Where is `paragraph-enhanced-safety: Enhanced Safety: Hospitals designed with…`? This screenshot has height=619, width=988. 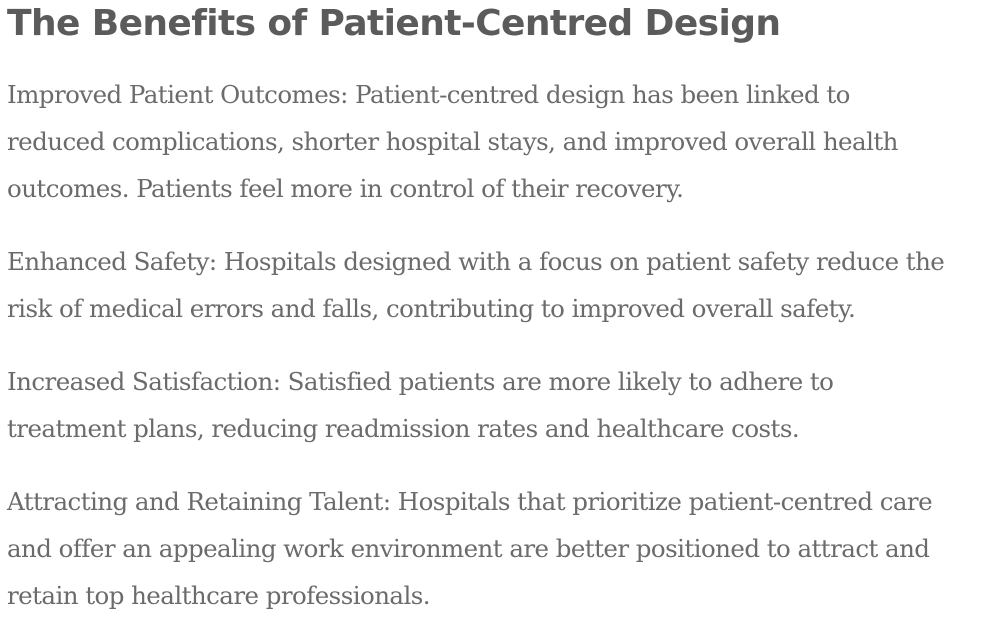
paragraph-enhanced-safety: Enhanced Safety: Hospitals designed with… is located at coordinates (494, 285).